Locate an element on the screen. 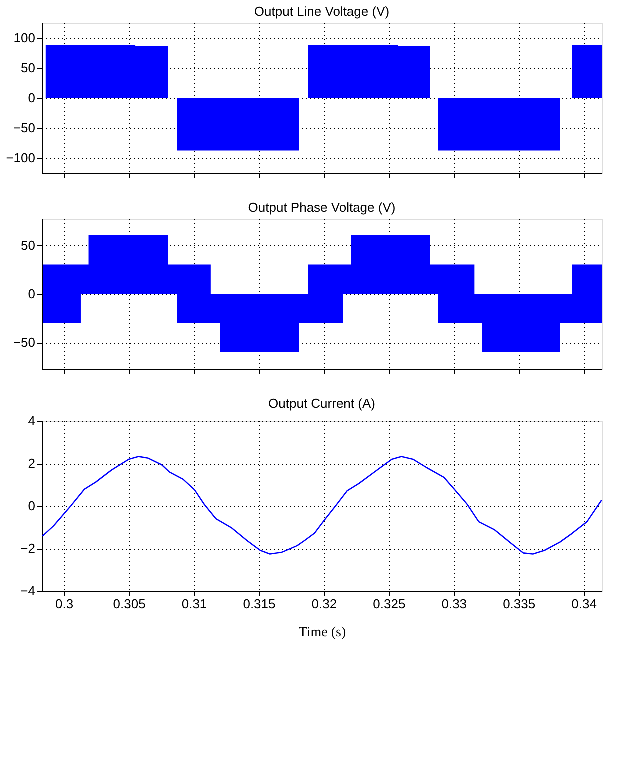 The width and height of the screenshot is (630, 781). y-tick-label: −4 is located at coordinates (28, 591).